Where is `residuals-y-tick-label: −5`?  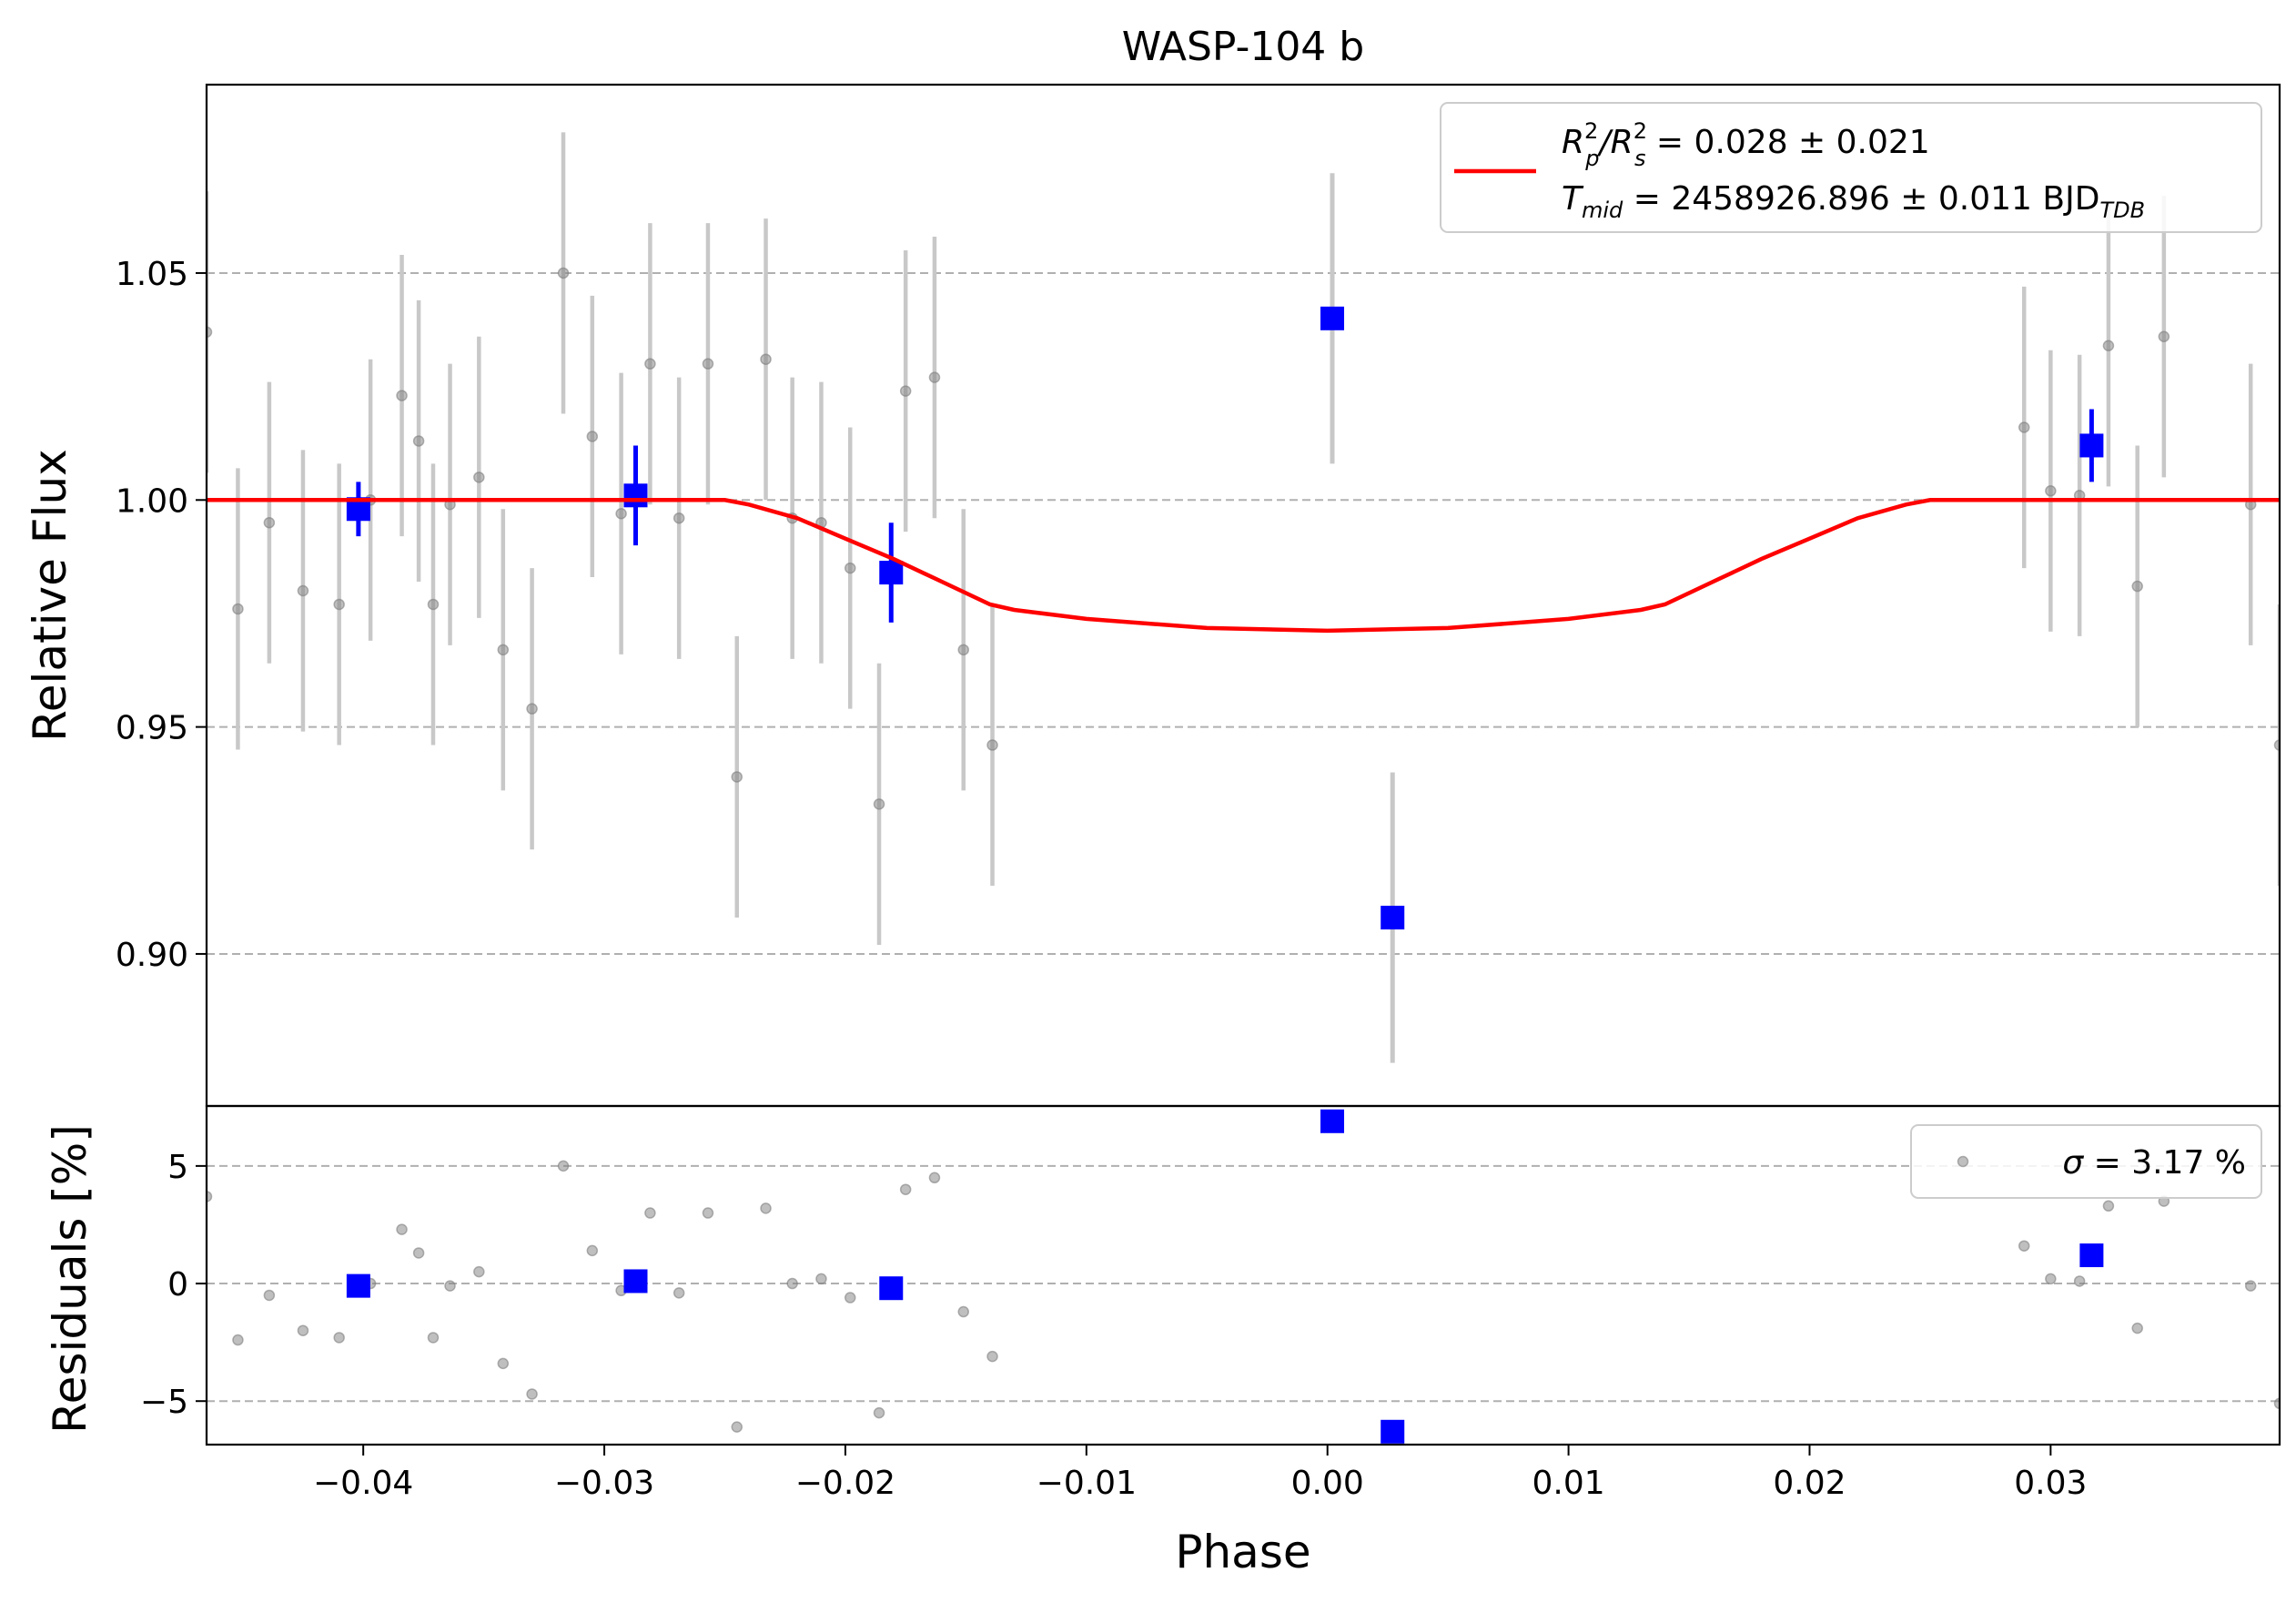 residuals-y-tick-label: −5 is located at coordinates (164, 1402).